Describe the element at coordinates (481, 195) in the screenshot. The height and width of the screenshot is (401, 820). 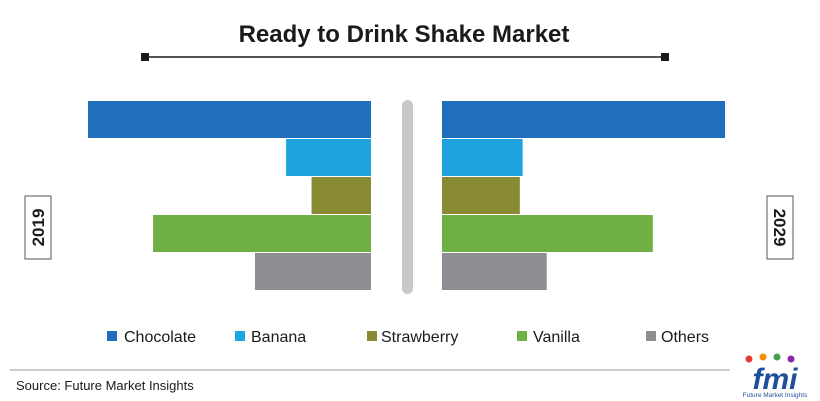
I see `bar-2029-strawberry` at that location.